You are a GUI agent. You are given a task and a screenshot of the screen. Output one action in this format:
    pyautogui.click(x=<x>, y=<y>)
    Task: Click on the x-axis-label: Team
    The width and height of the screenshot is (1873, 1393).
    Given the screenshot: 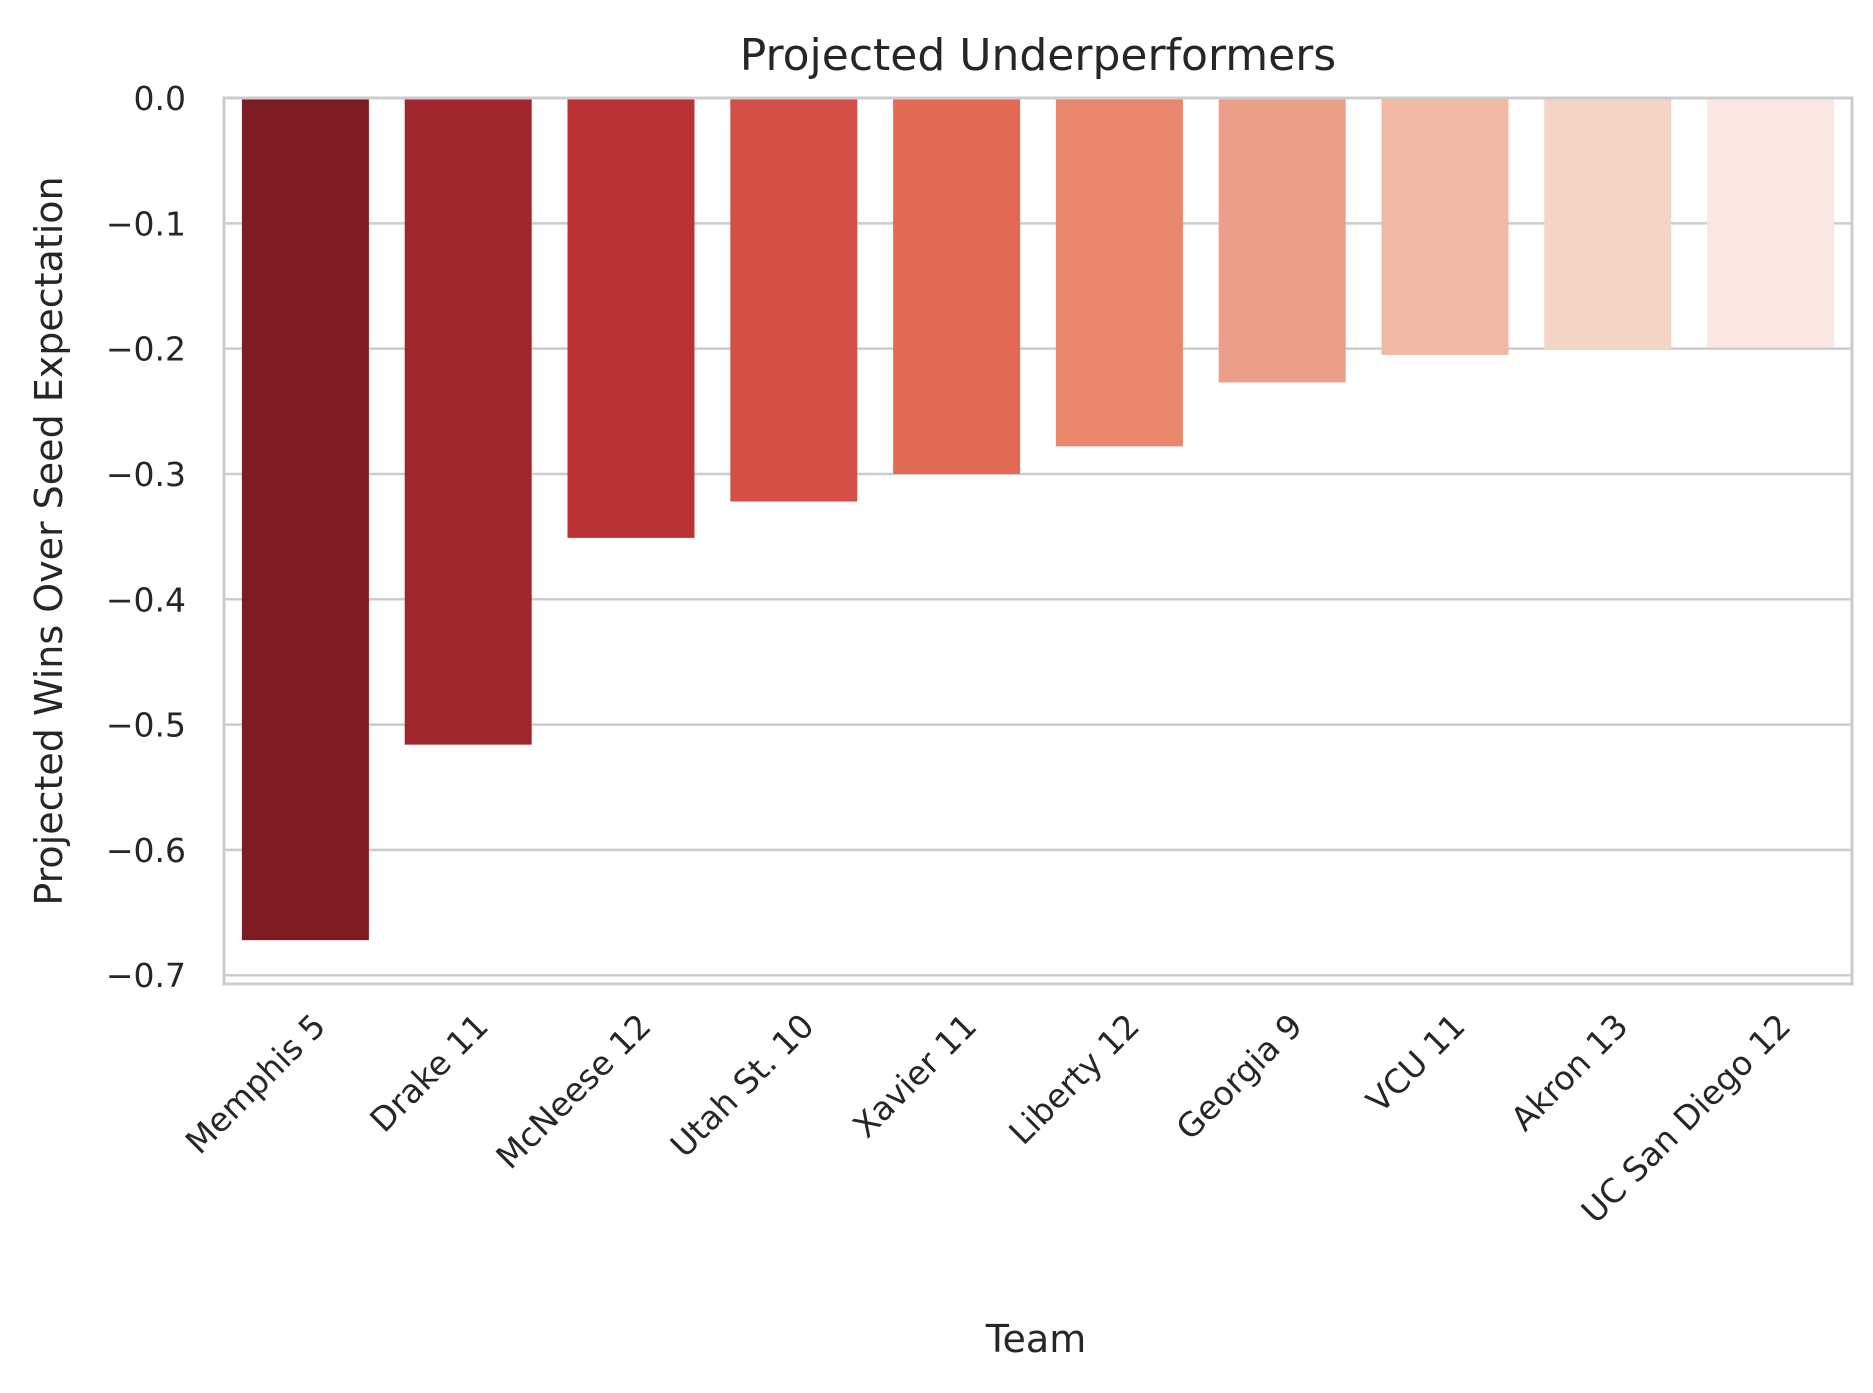 What is the action you would take?
    pyautogui.click(x=1035, y=1339)
    